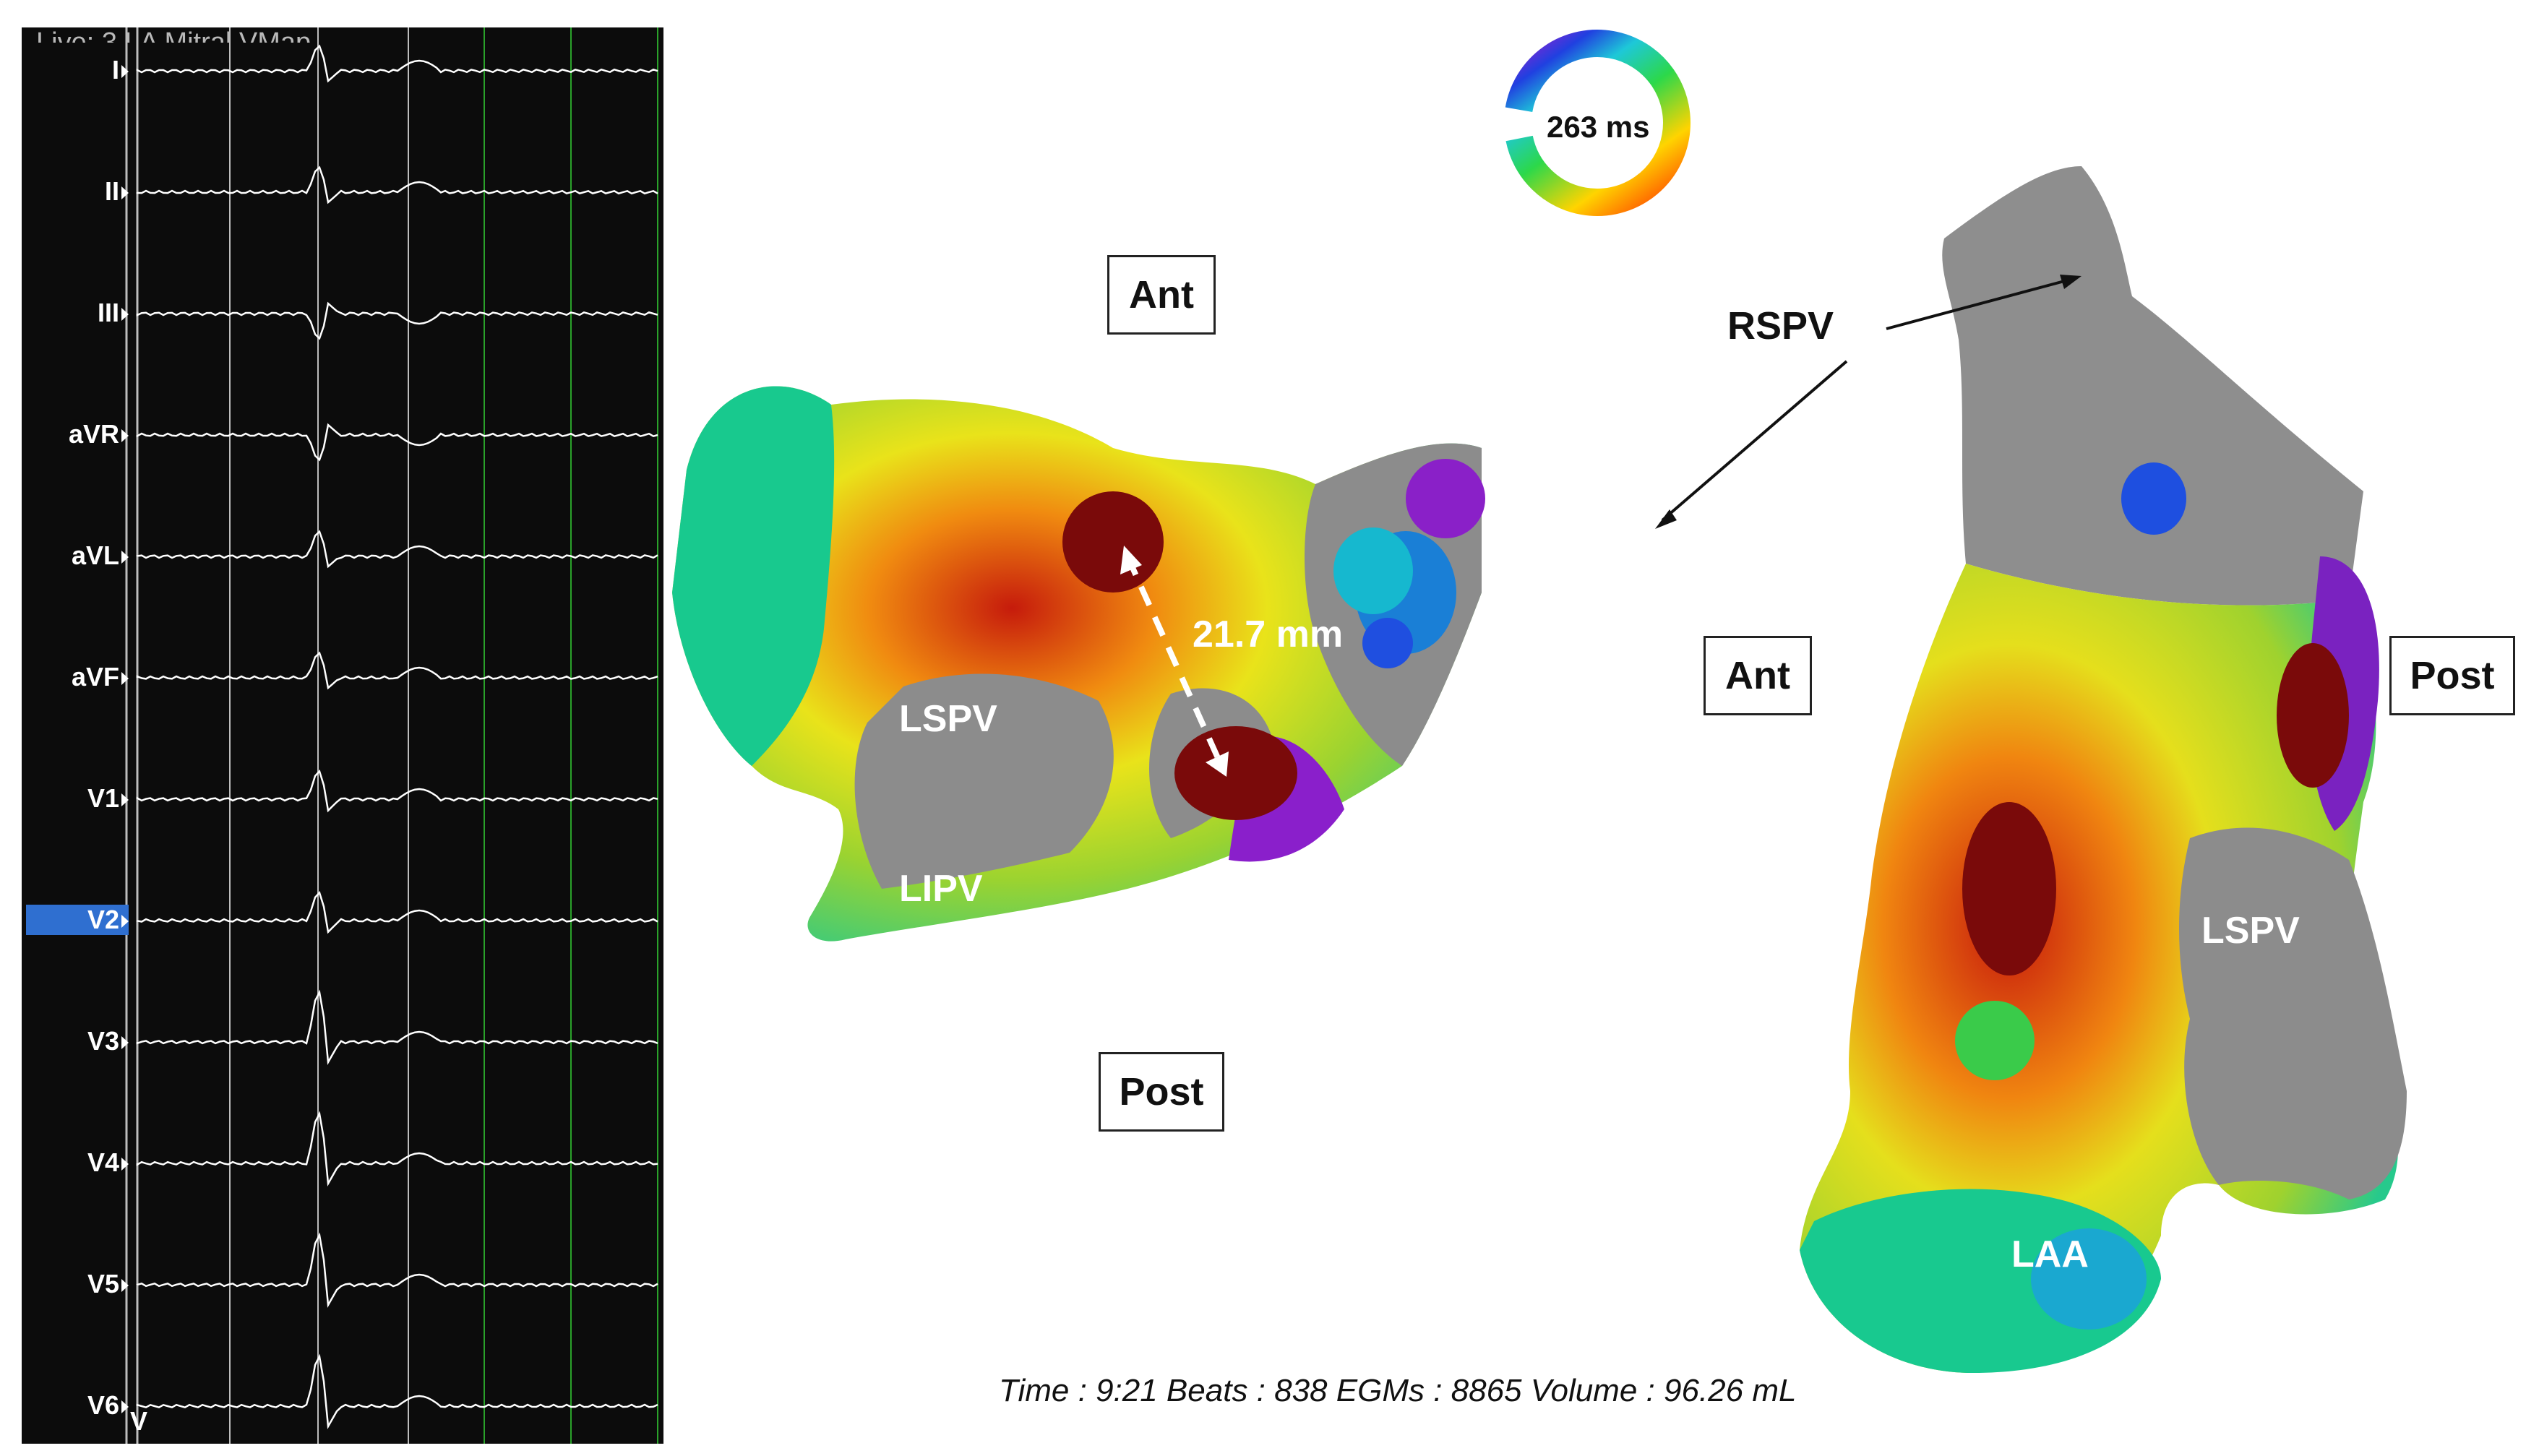 This screenshot has height=1456, width=2539. I want to click on ecg-trace-iii, so click(397, 320).